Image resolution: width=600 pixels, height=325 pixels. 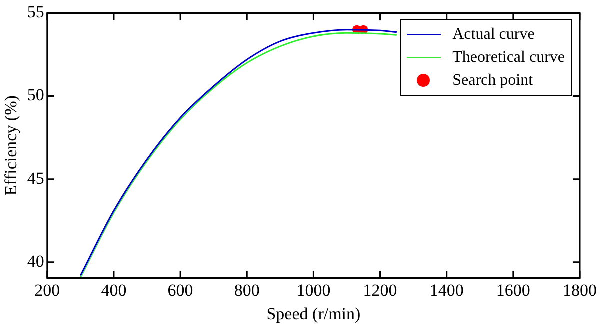 I want to click on legend-label: Theoretical curve, so click(x=508, y=58).